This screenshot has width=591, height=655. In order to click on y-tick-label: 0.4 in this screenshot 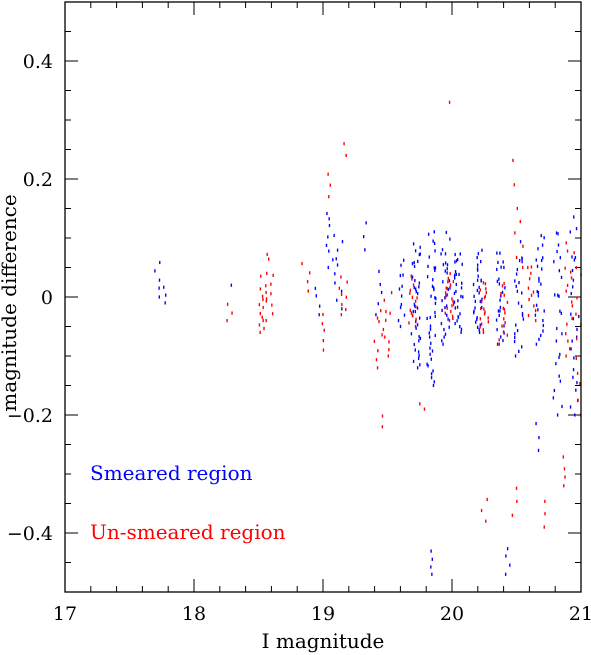, I will do `click(38, 62)`.